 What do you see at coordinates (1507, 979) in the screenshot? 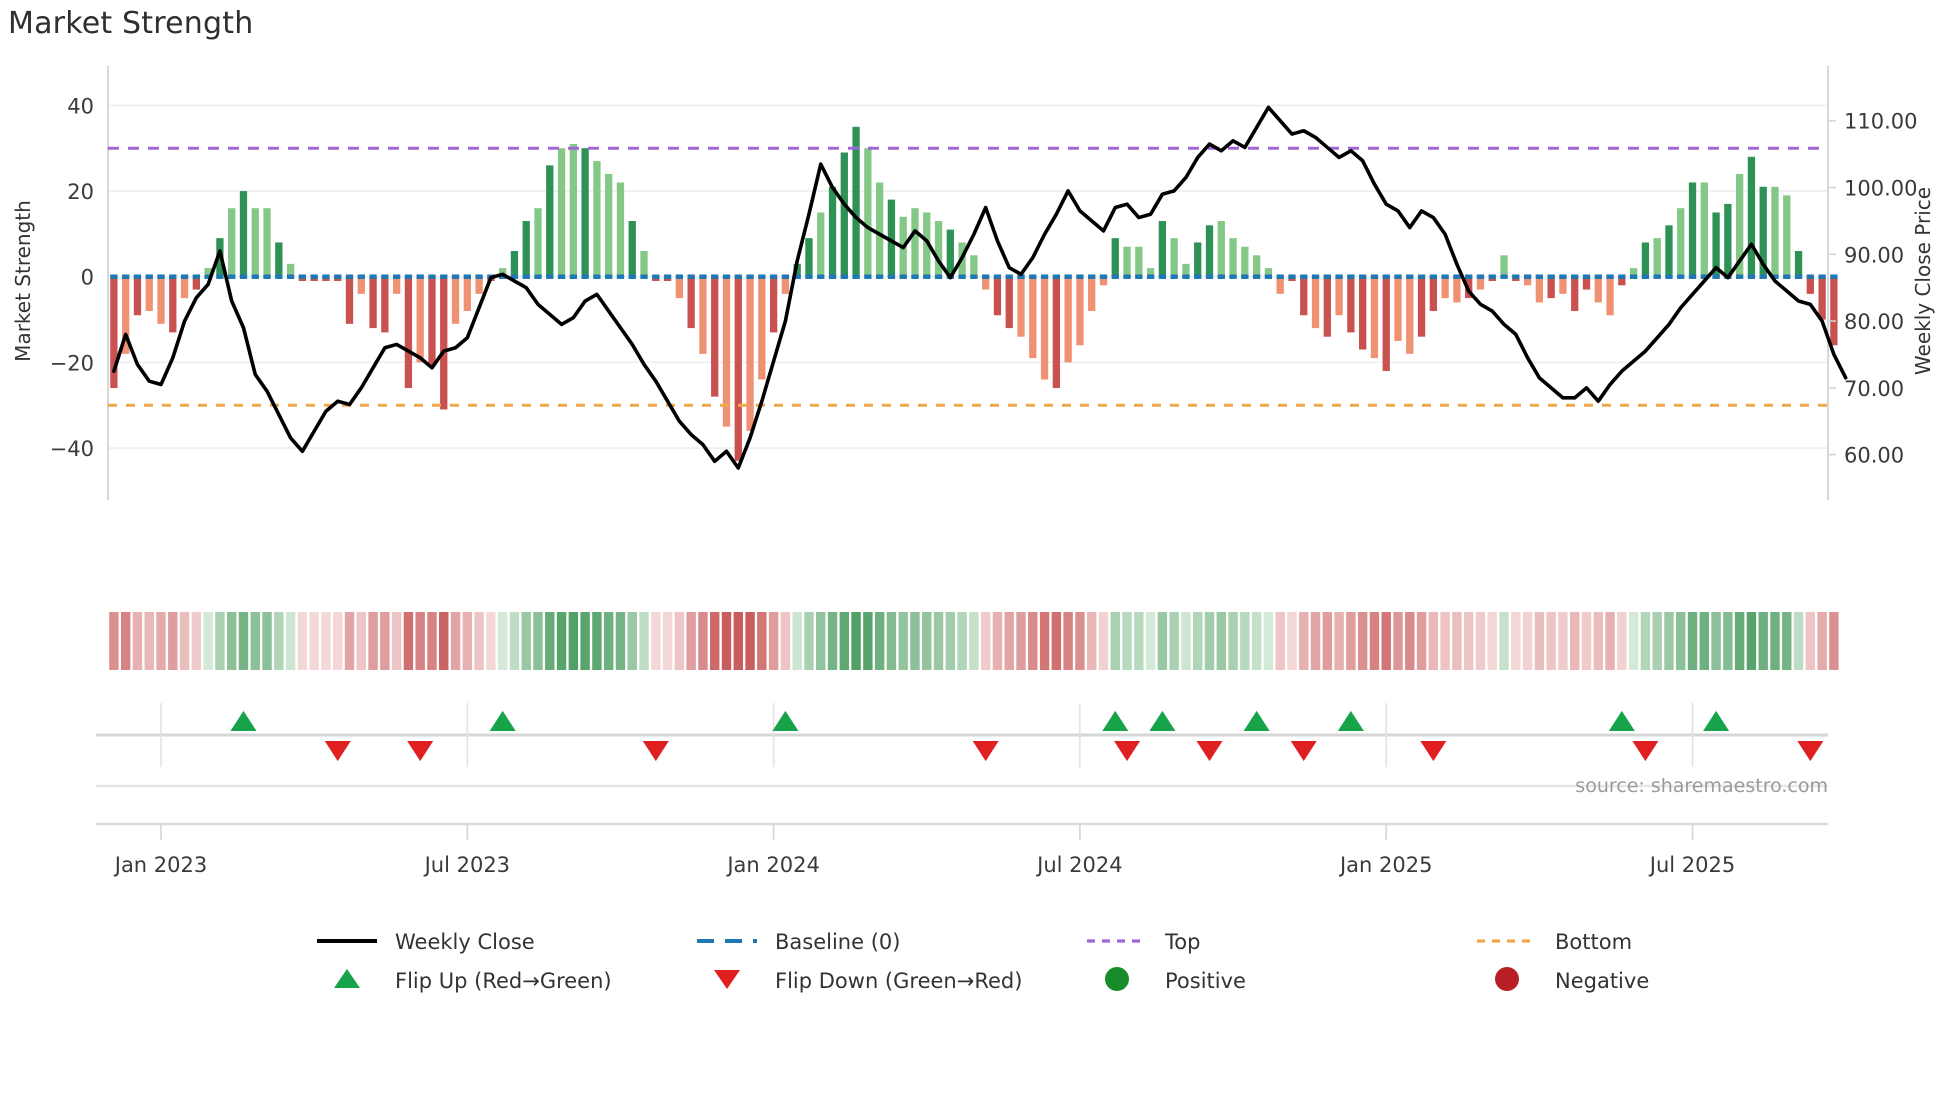
I see `legend-circle-swatch` at bounding box center [1507, 979].